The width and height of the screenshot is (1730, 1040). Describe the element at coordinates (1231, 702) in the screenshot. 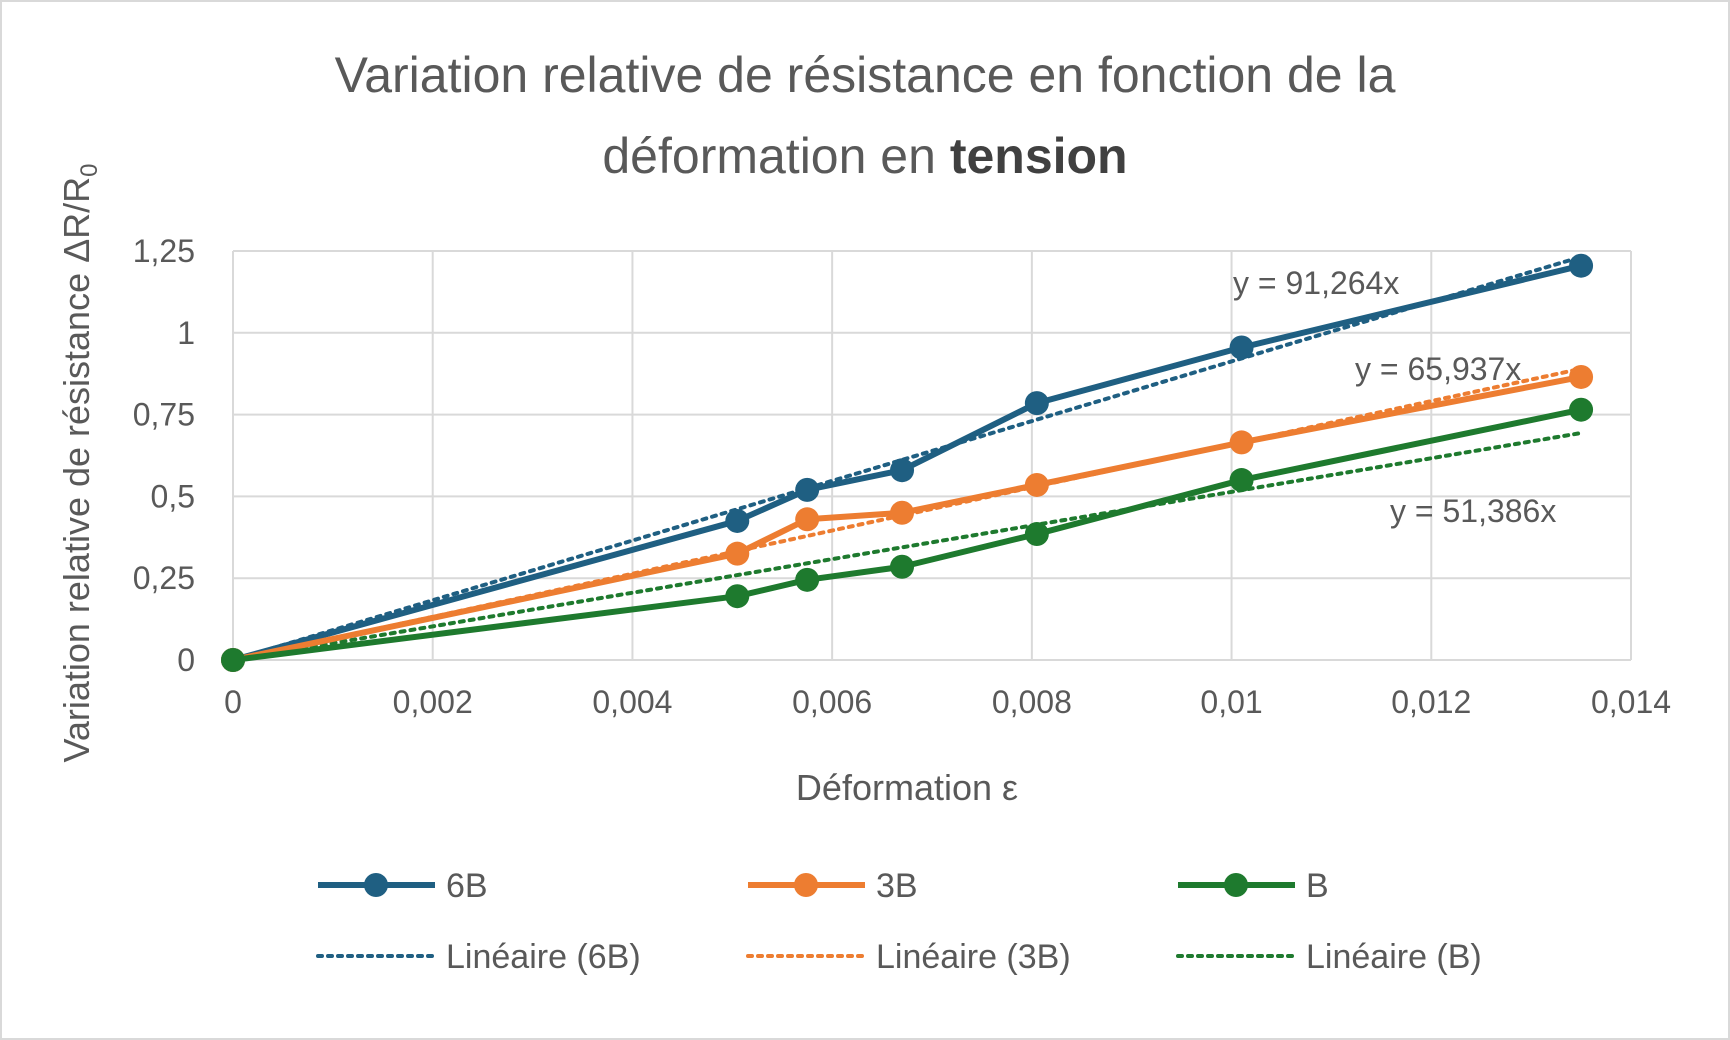

I see `x-tick-label: 0,01` at that location.